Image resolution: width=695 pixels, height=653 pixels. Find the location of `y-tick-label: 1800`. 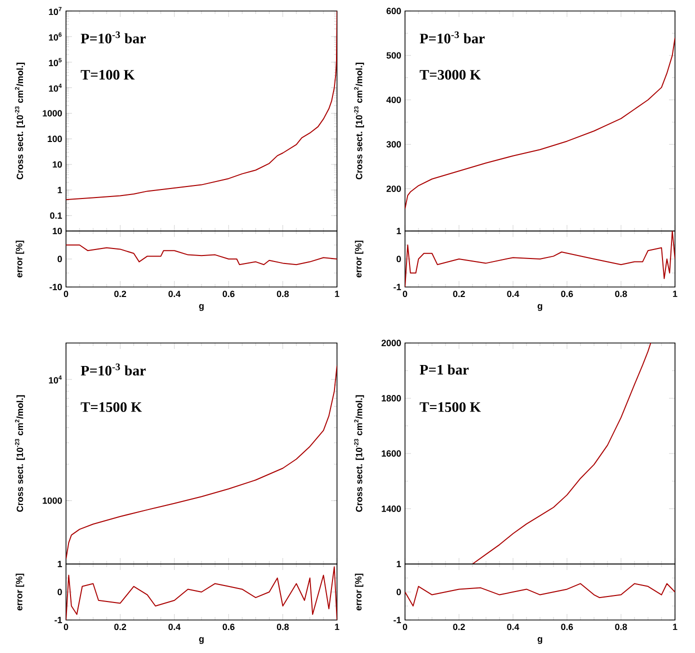

y-tick-label: 1800 is located at coordinates (391, 398).